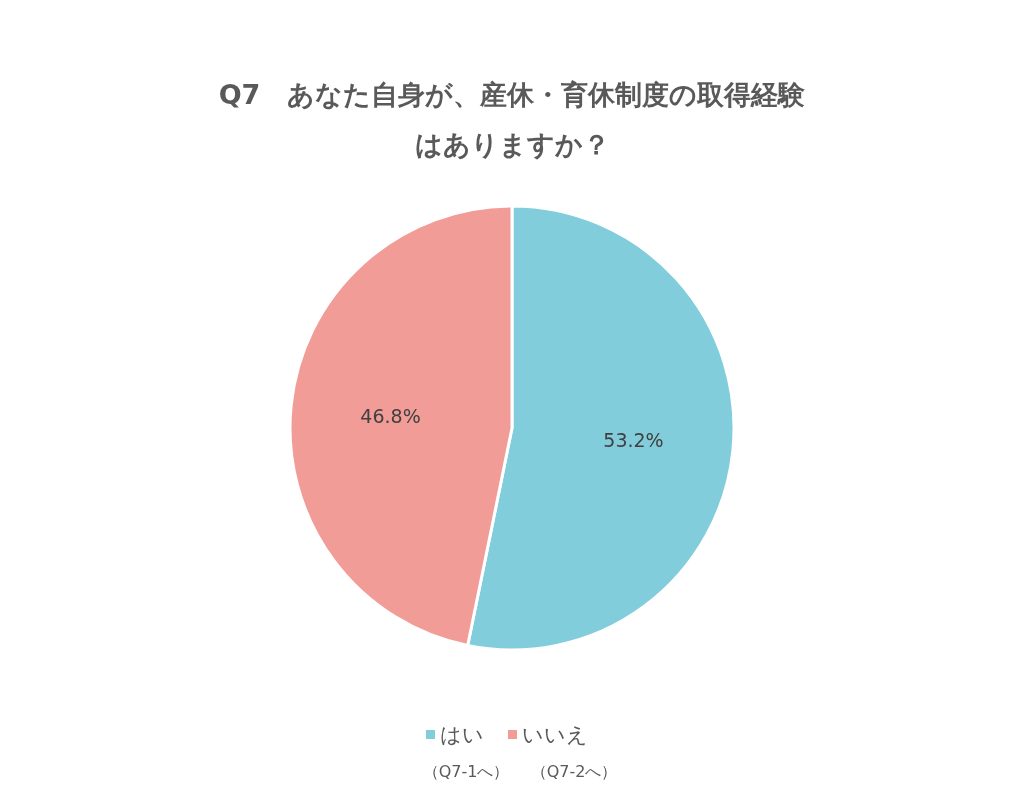 This screenshot has width=1024, height=807. I want to click on data-label: 53.2%, so click(633, 440).